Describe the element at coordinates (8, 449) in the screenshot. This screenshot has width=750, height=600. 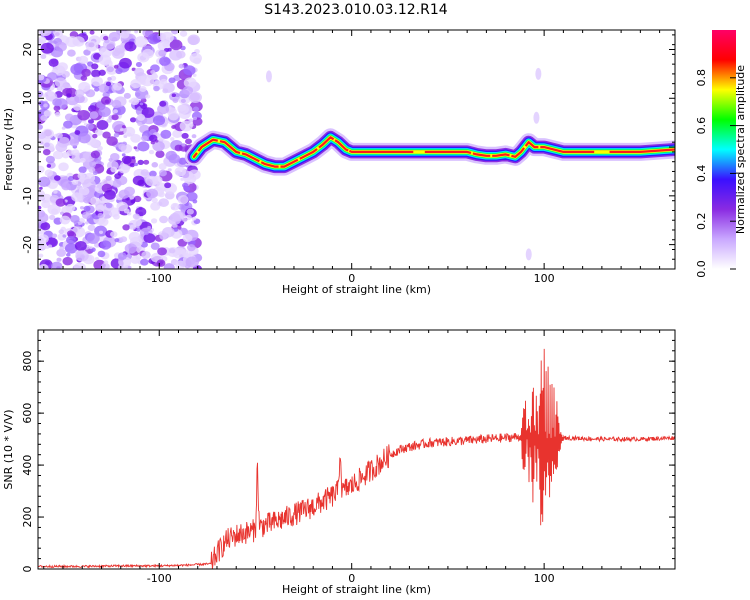
I see `snr-y-axis-label: SNR (10 * V/V)` at that location.